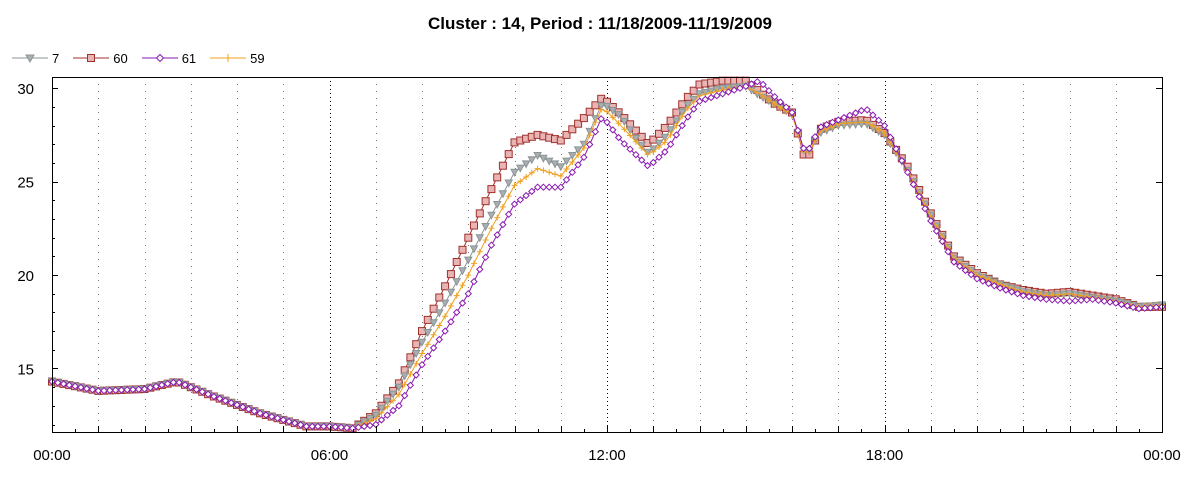 Image resolution: width=1200 pixels, height=480 pixels. I want to click on legend-item-7: 7, so click(35, 58).